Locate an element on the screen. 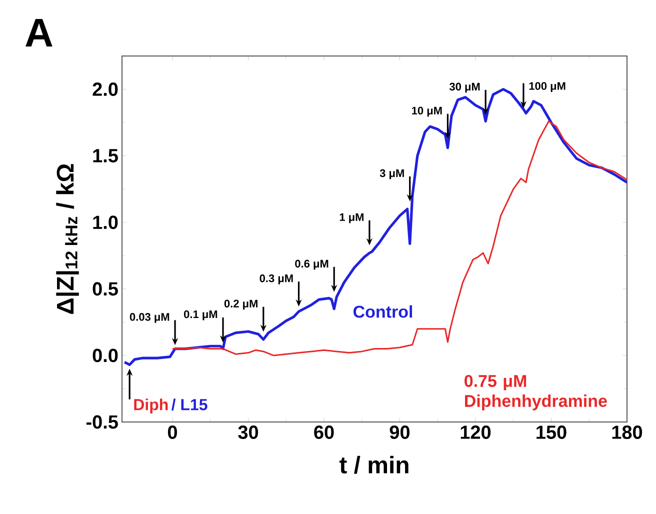  chart-title: A is located at coordinates (39, 32).